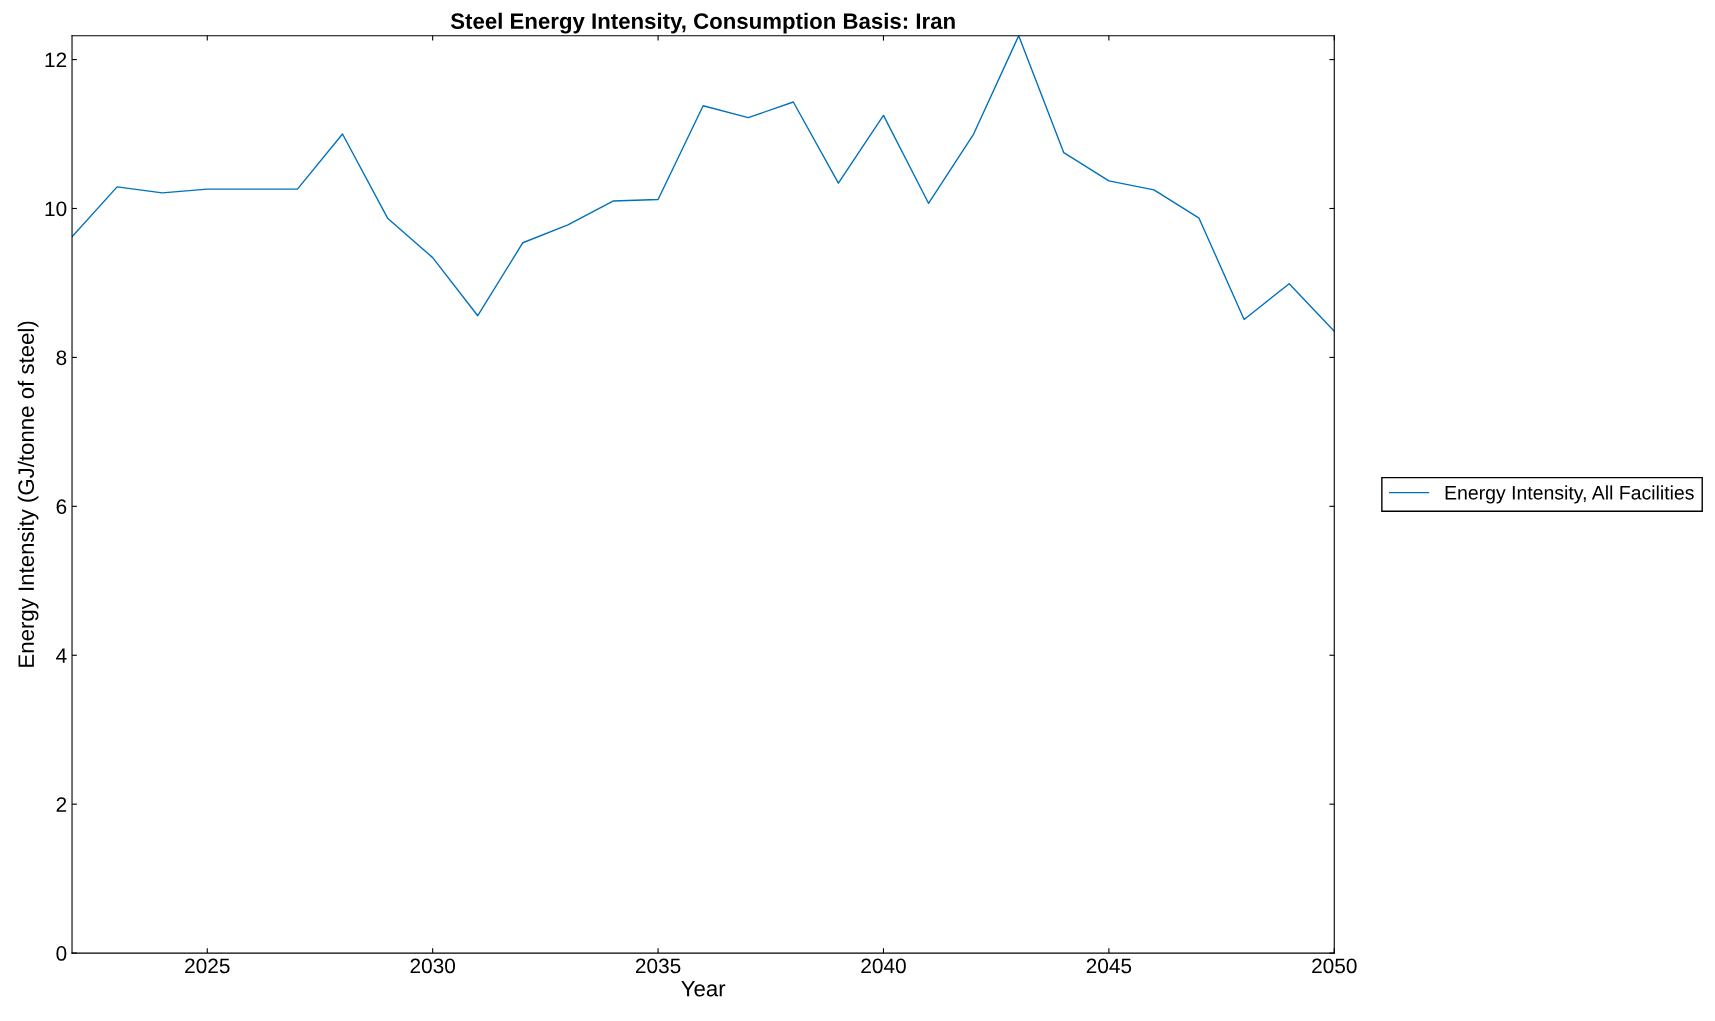  Describe the element at coordinates (1569, 494) in the screenshot. I see `legend-label: Energy Intensity, All Facilities` at that location.